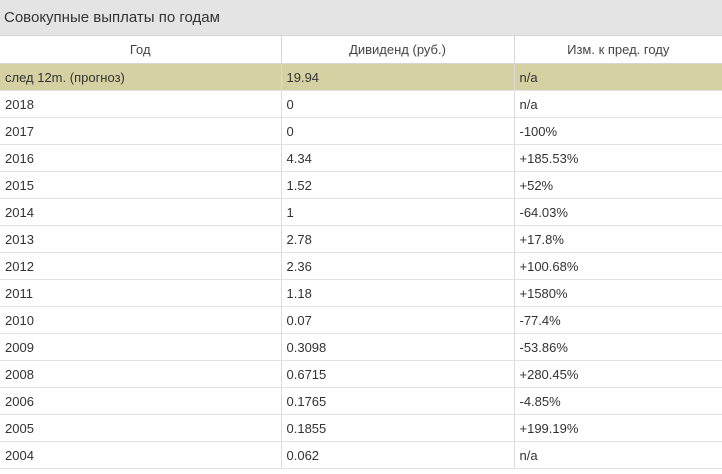  What do you see at coordinates (141, 158) in the screenshot?
I see `cell-year: 2016` at bounding box center [141, 158].